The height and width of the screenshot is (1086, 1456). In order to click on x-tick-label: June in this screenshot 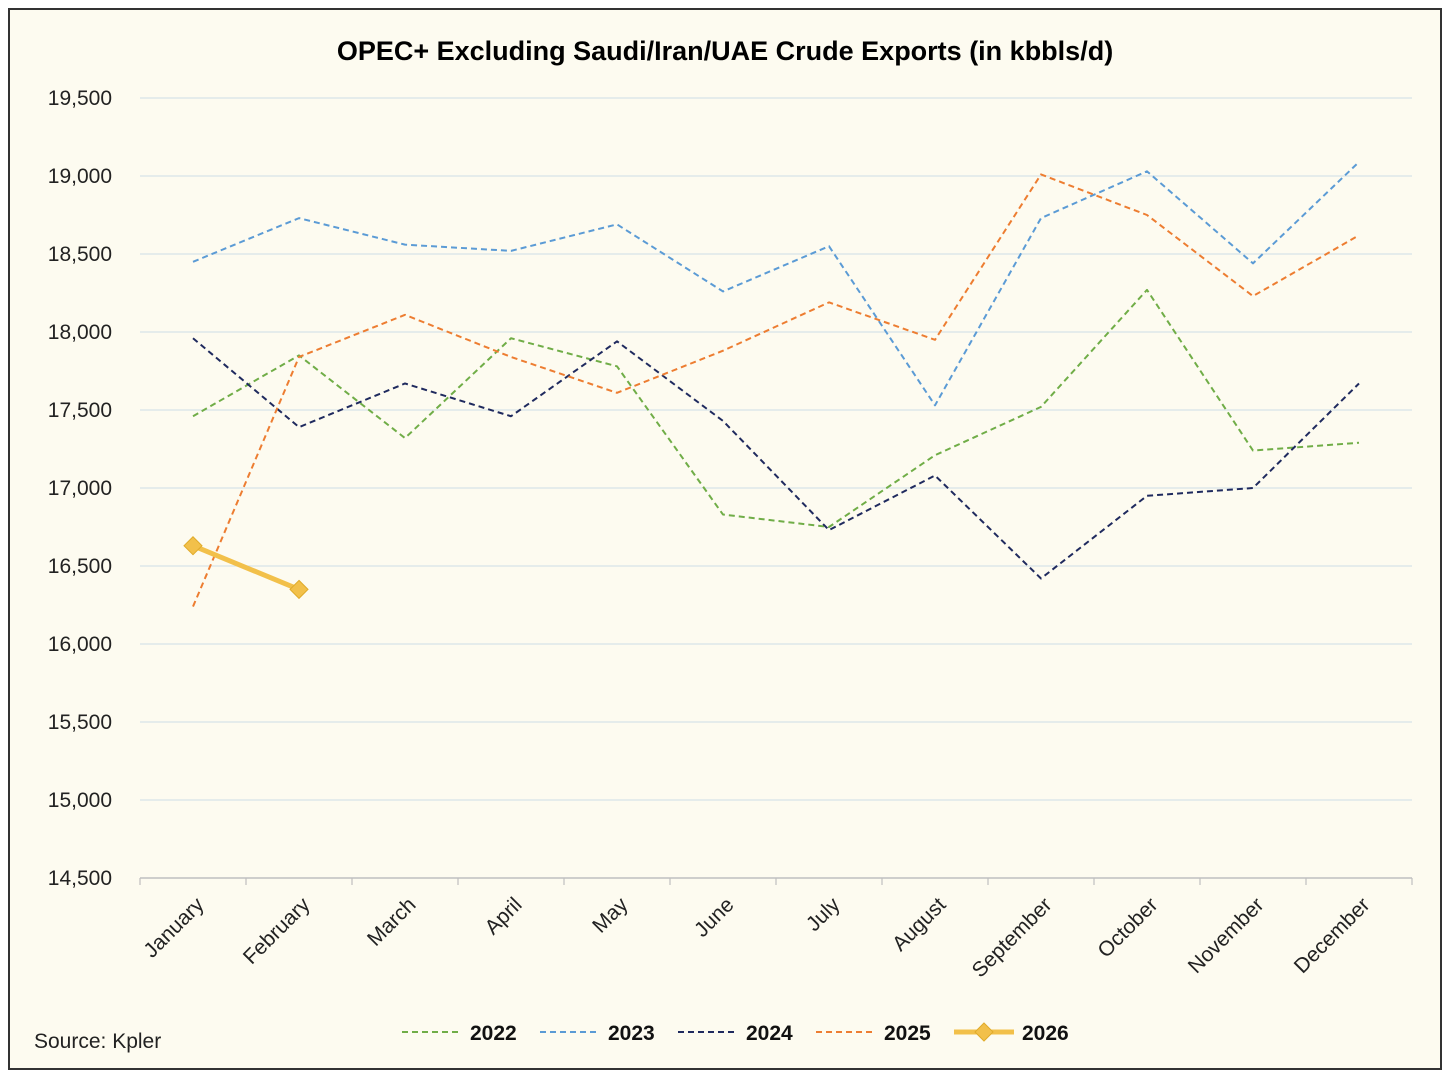, I will do `click(714, 917)`.